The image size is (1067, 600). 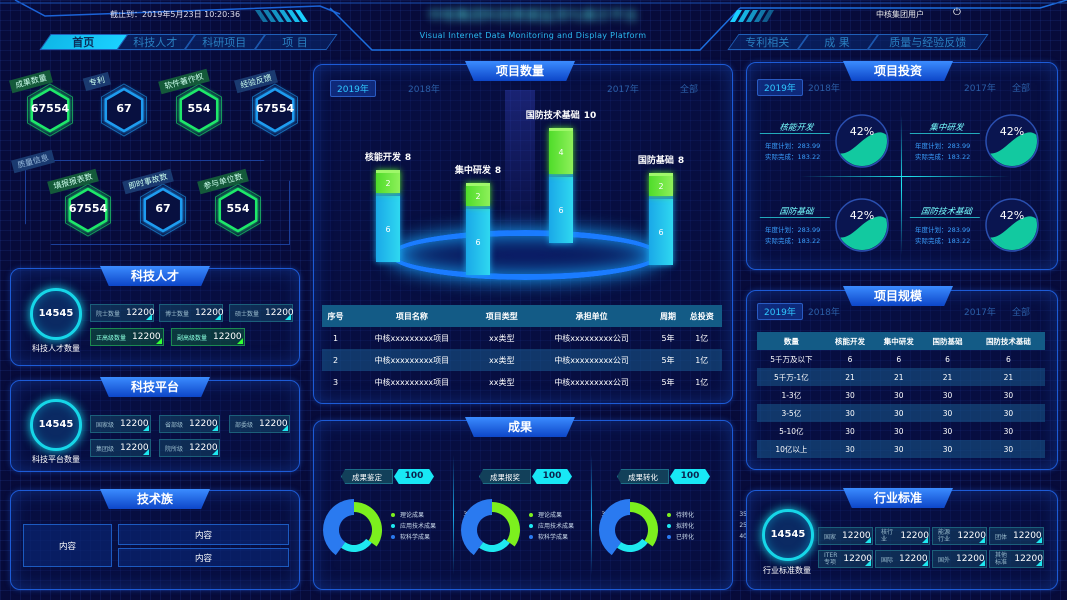 I want to click on table-row: 1 中核xxxxxxxxx项目 xx类型 中核xxxxxxxxx公司 5年 1亿, so click(x=522, y=338).